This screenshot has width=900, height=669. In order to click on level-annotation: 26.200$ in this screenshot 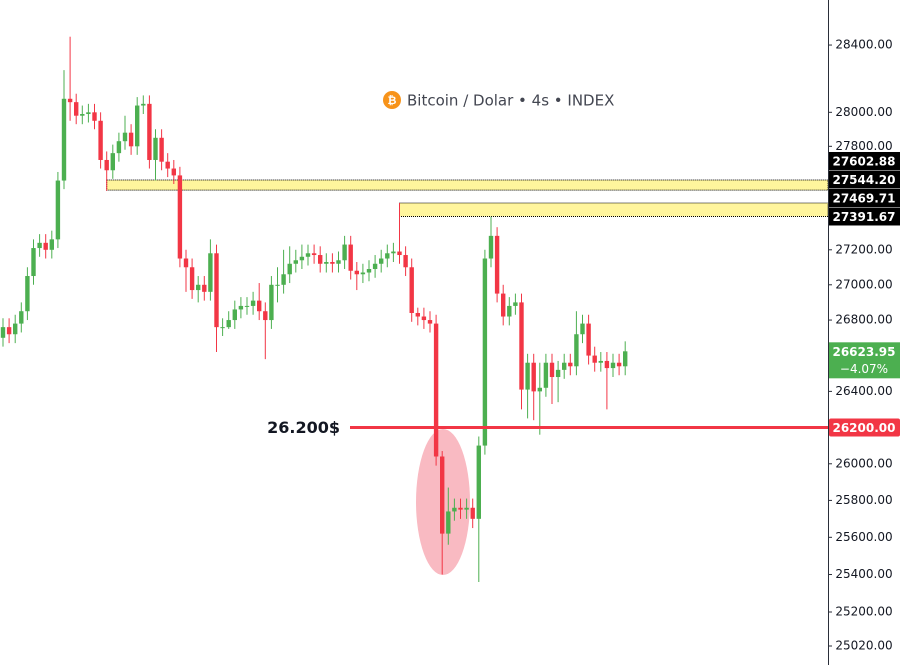, I will do `click(303, 427)`.